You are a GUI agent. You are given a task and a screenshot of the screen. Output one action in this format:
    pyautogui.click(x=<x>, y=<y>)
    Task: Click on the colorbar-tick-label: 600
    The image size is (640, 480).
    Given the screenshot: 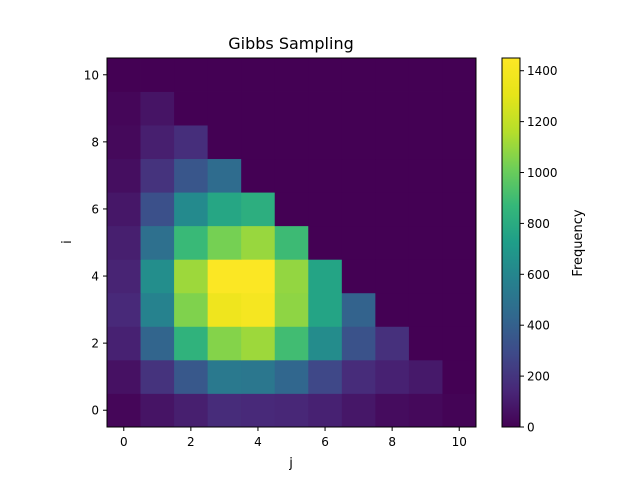 What is the action you would take?
    pyautogui.click(x=538, y=275)
    